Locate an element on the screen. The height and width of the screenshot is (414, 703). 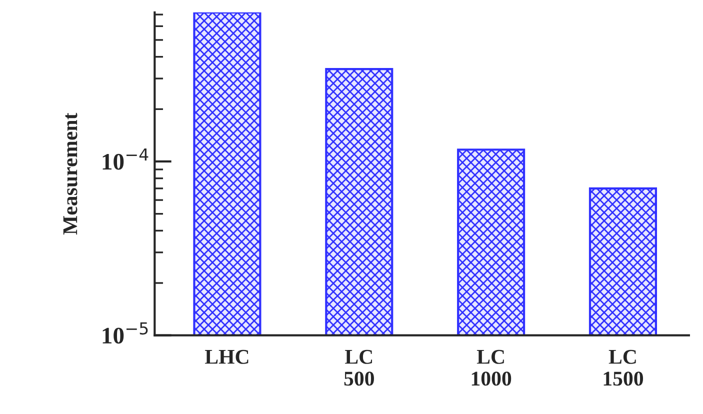
x-tick-label: LC 500 is located at coordinates (359, 368).